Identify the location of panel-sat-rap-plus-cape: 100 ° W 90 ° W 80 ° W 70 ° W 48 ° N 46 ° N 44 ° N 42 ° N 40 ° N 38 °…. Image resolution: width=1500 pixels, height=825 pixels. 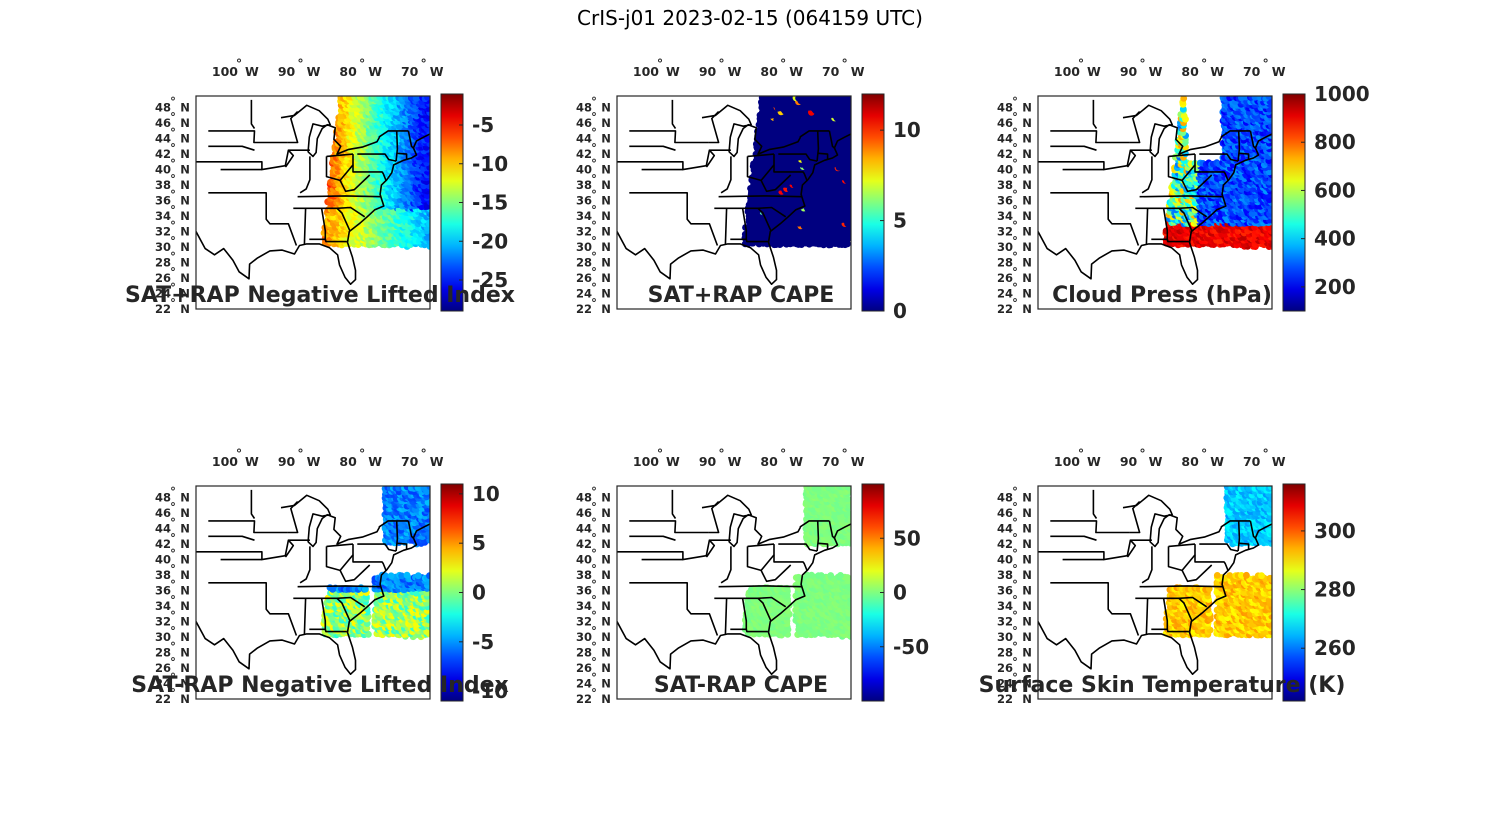
(746, 200).